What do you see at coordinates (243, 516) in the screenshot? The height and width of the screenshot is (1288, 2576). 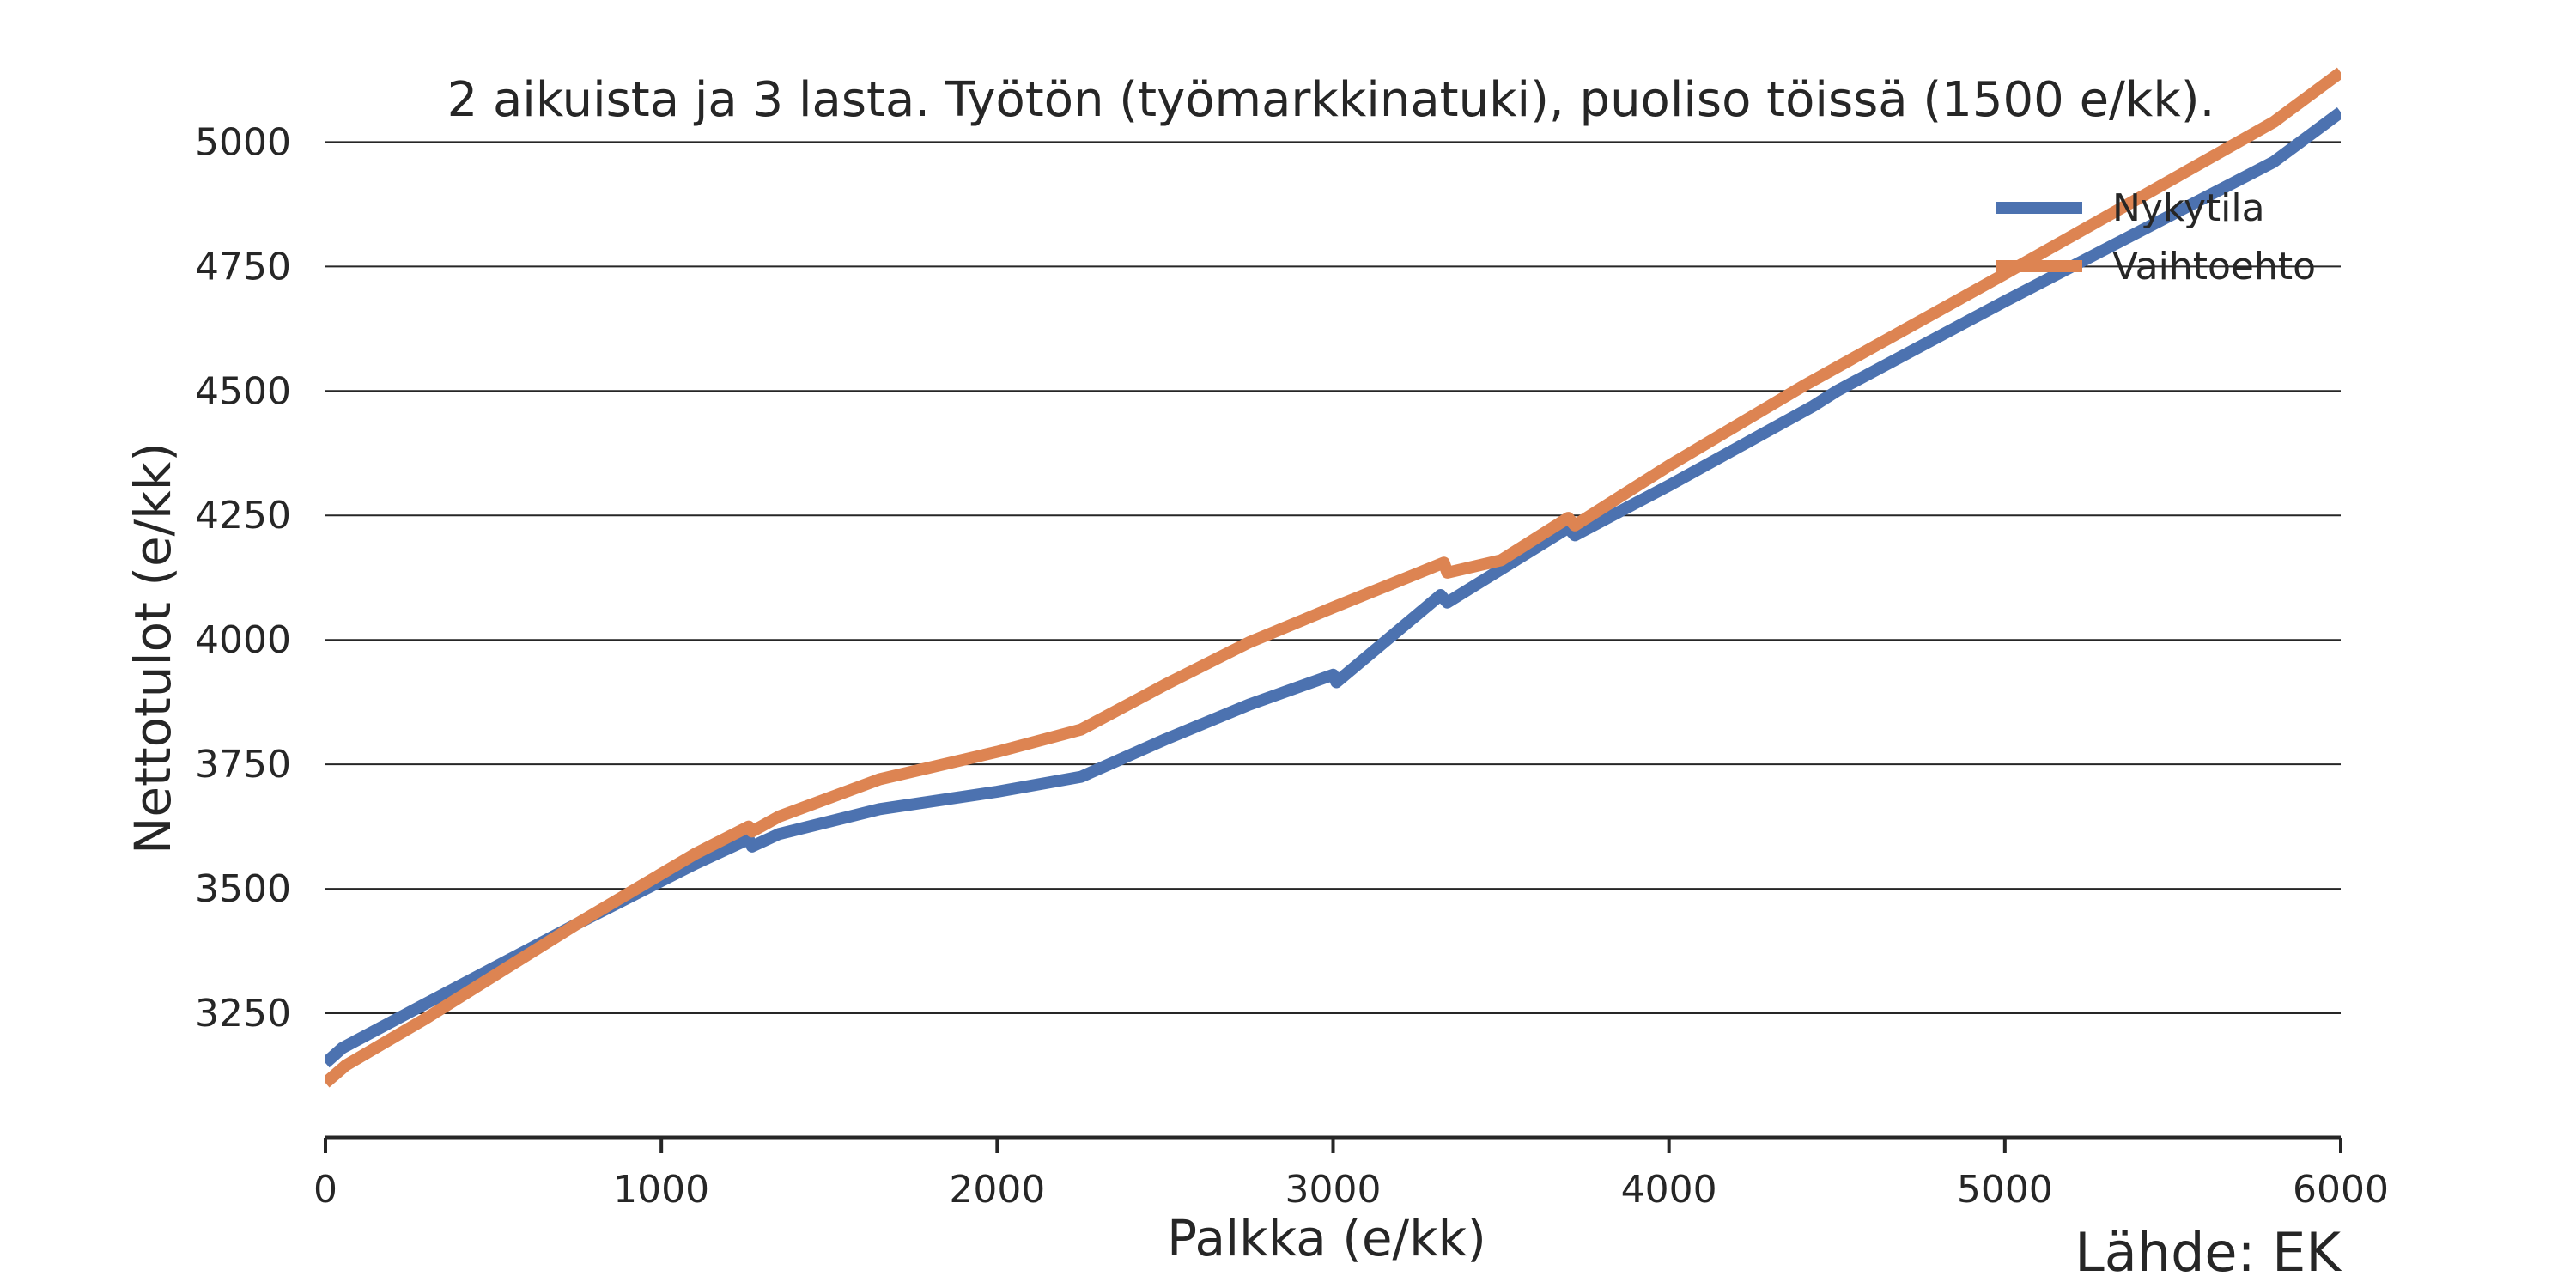 I see `y-tick-label: 4250` at bounding box center [243, 516].